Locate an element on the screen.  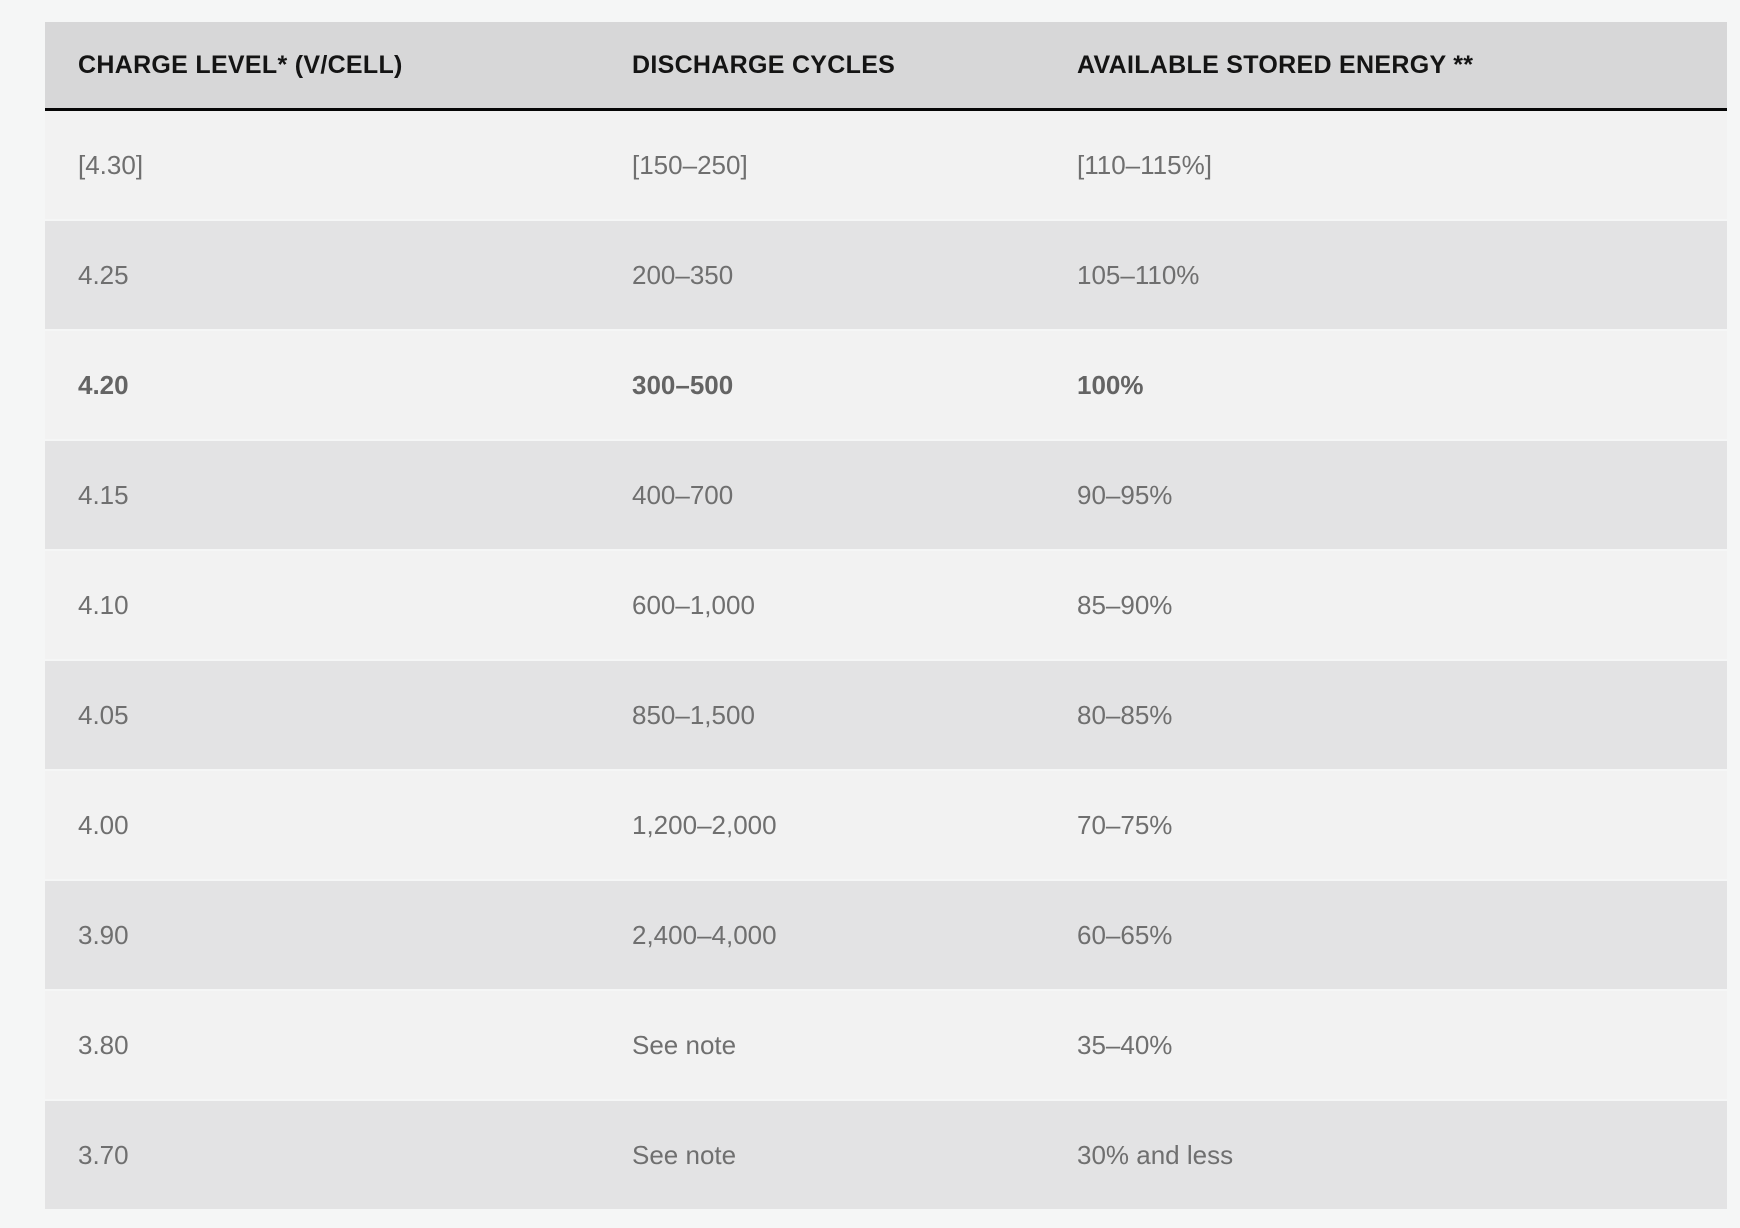
cell-charge-level: 4.25 is located at coordinates (322, 276).